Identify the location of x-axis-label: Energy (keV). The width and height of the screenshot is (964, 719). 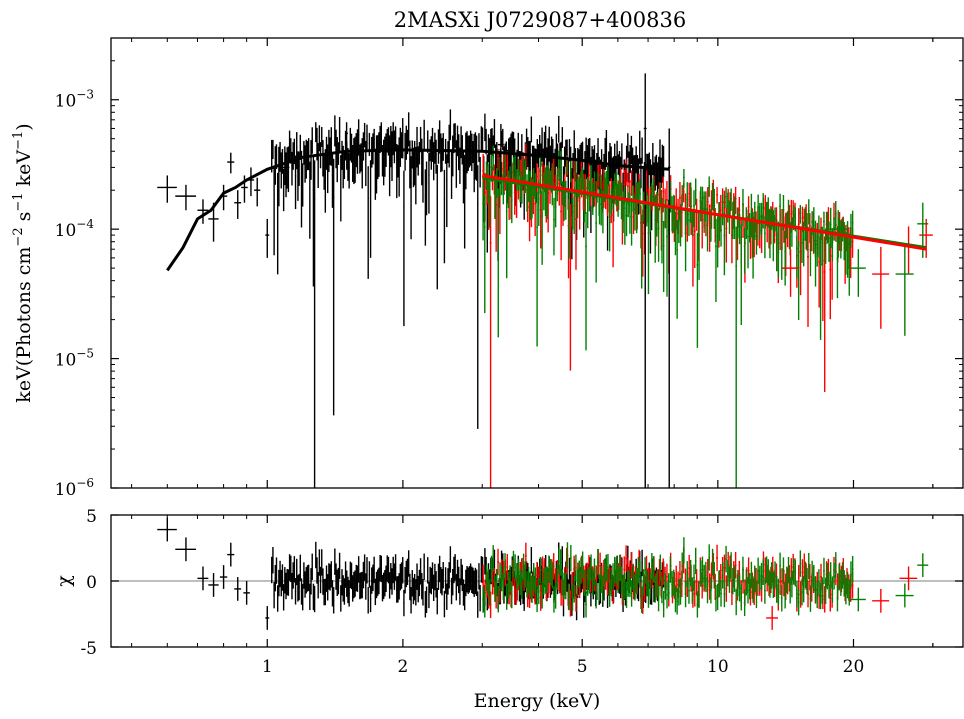
(537, 701).